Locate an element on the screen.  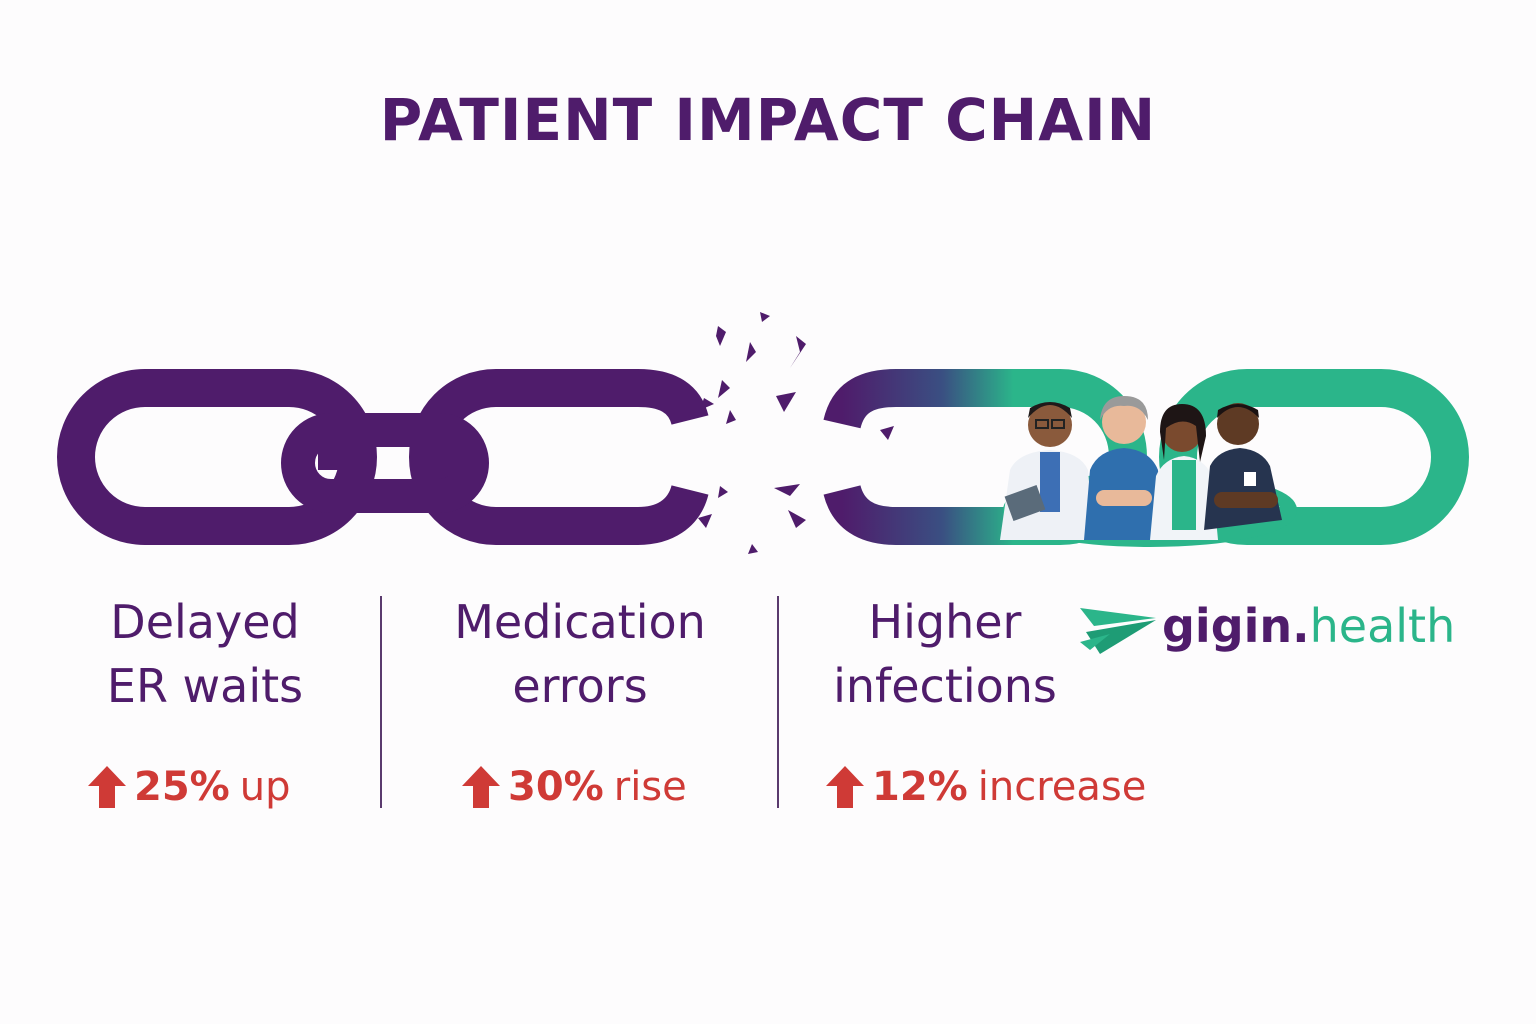
label-line1: Higher is located at coordinates (945, 622).